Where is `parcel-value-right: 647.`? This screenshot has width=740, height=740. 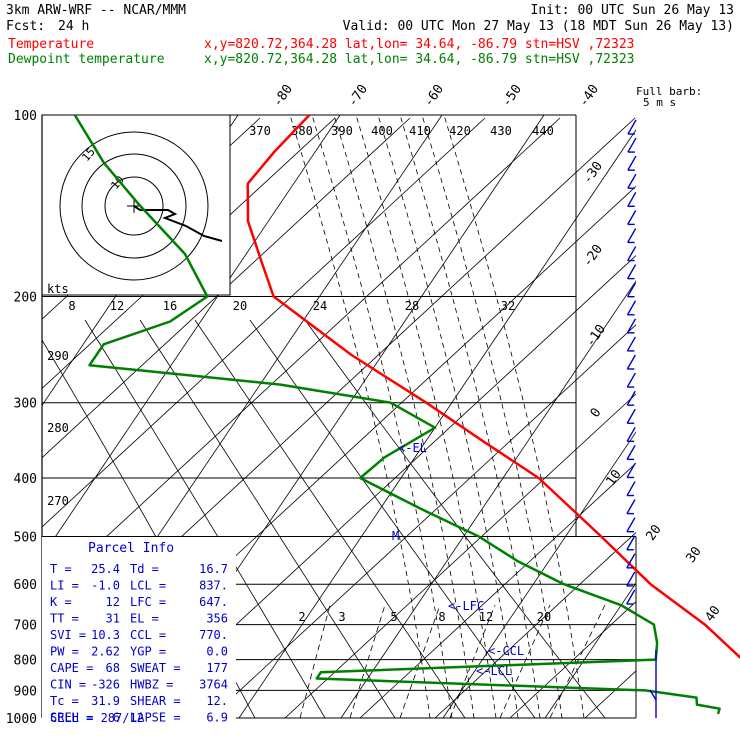
parcel-value-right: 647. is located at coordinates (213, 602).